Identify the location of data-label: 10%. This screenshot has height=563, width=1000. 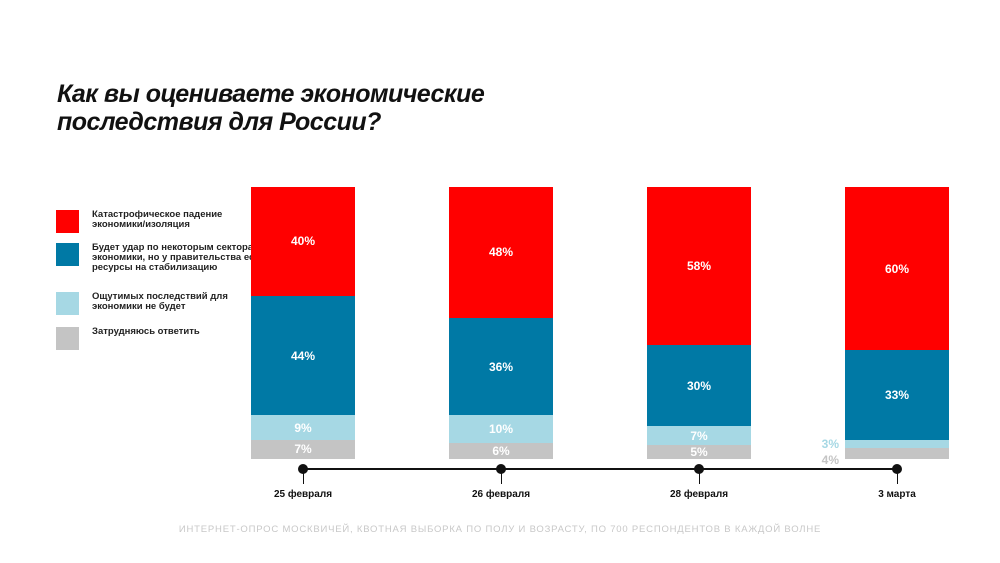
(501, 429).